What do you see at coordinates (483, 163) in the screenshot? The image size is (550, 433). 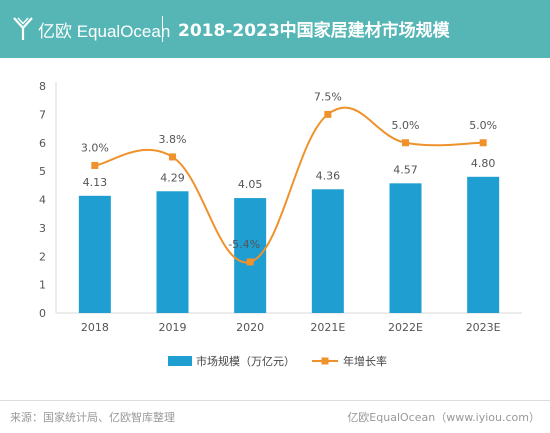 I see `bar-value-label: 4.80` at bounding box center [483, 163].